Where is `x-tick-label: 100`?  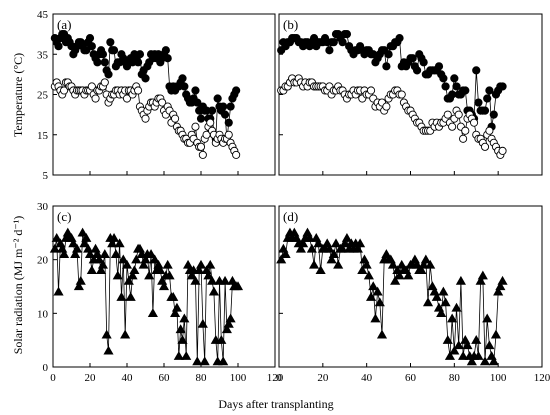
x-tick-label: 100 is located at coordinates (238, 378).